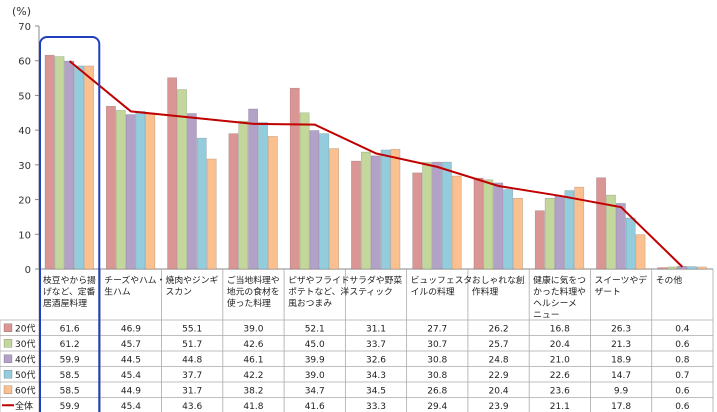 Image resolution: width=717 pixels, height=412 pixels. I want to click on data-value: 41.8, so click(253, 407).